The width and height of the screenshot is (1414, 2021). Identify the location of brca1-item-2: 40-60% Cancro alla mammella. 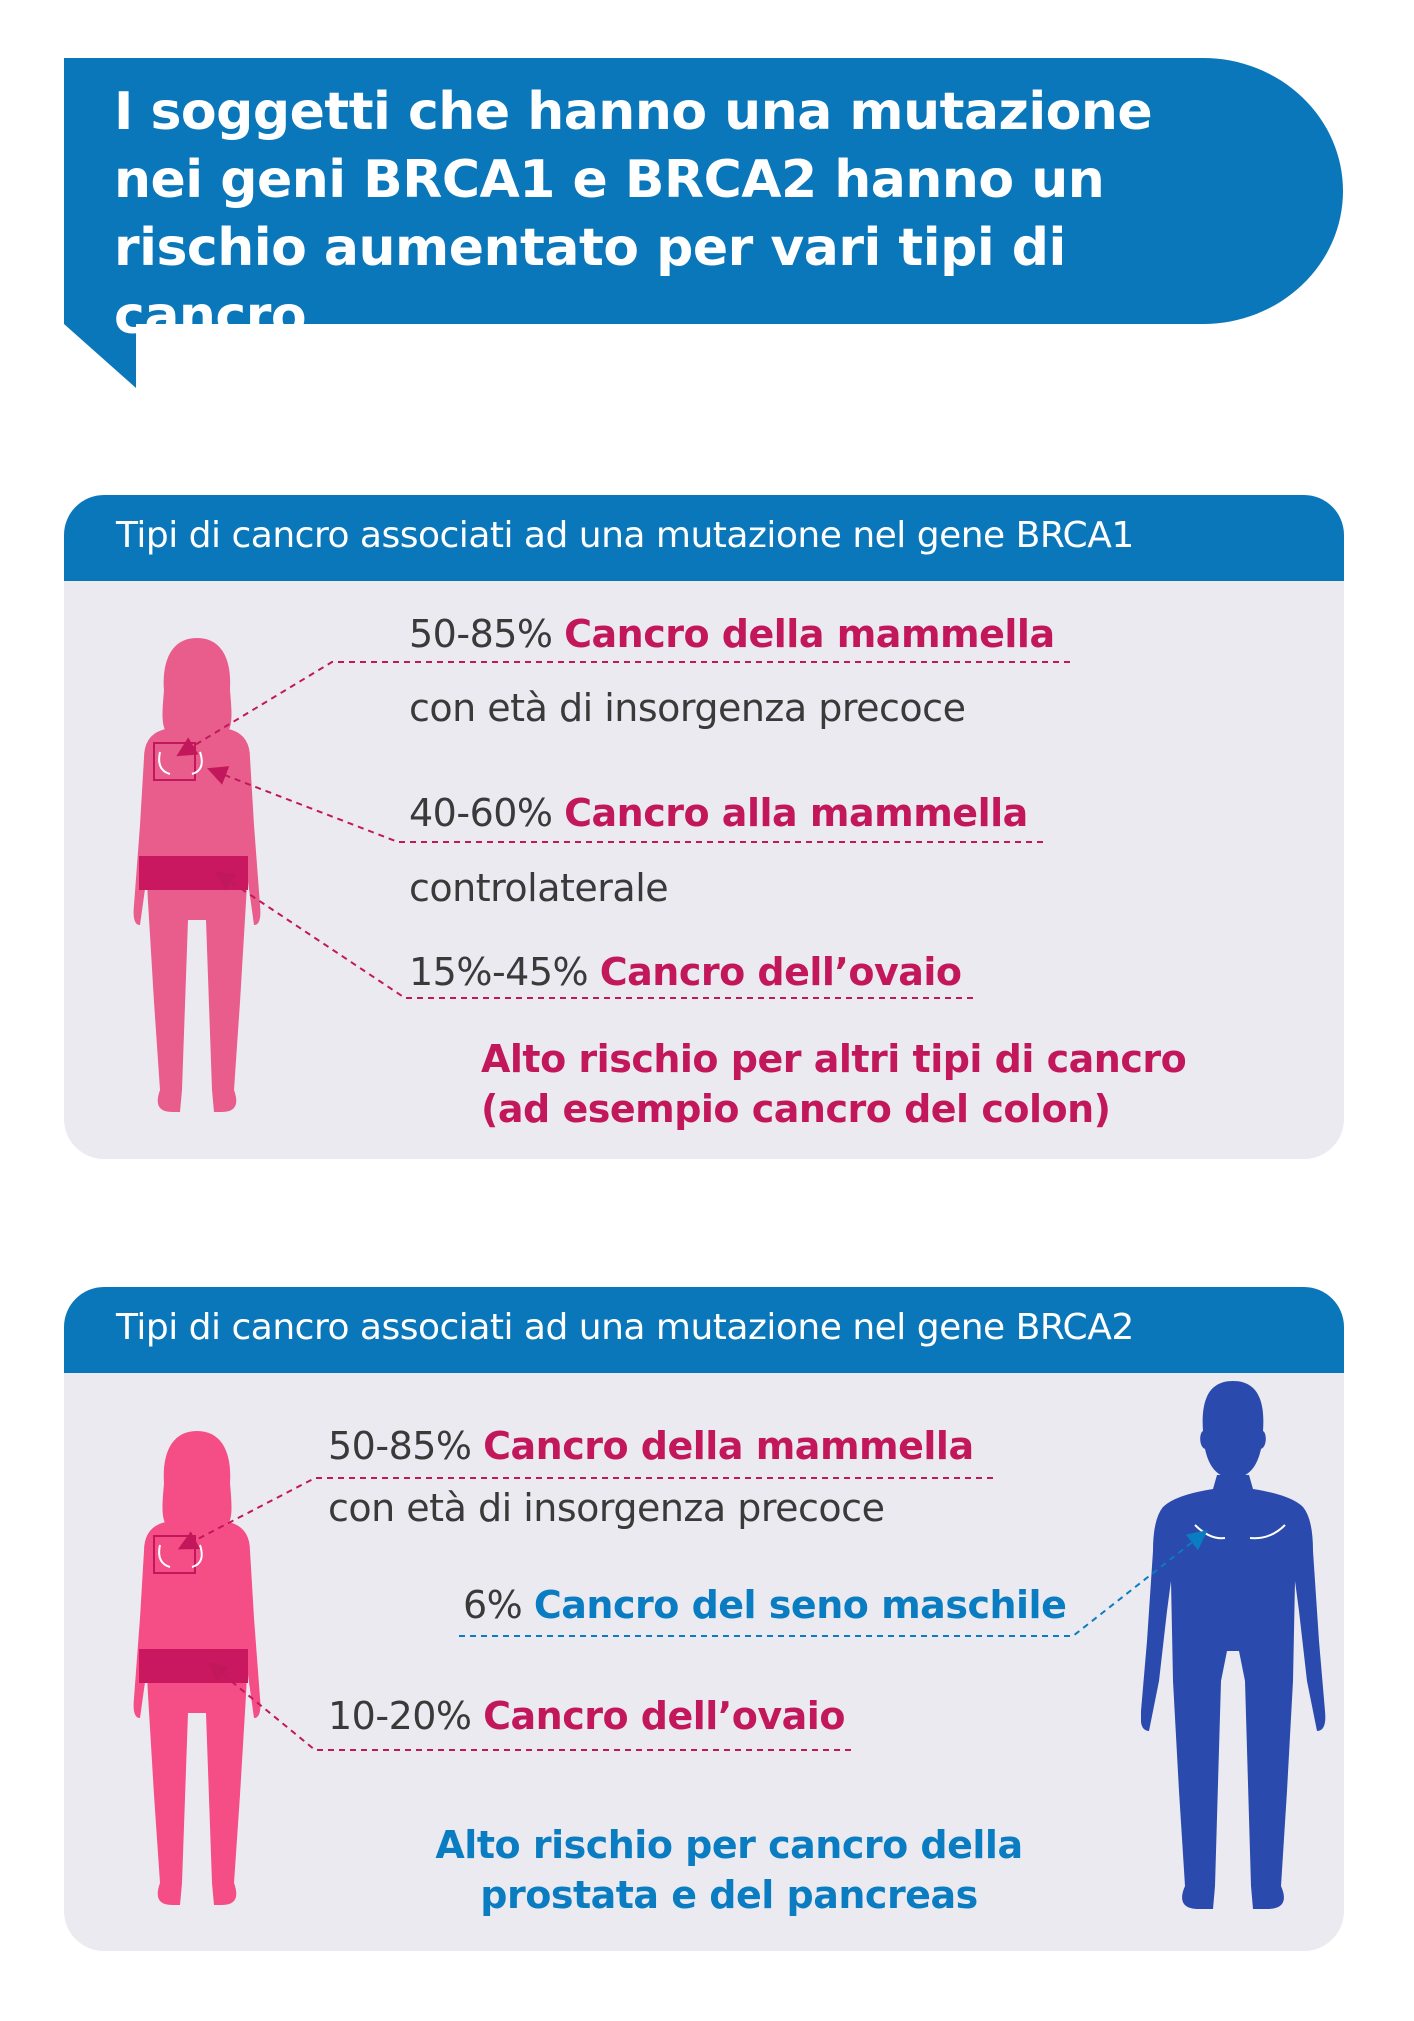
(718, 813).